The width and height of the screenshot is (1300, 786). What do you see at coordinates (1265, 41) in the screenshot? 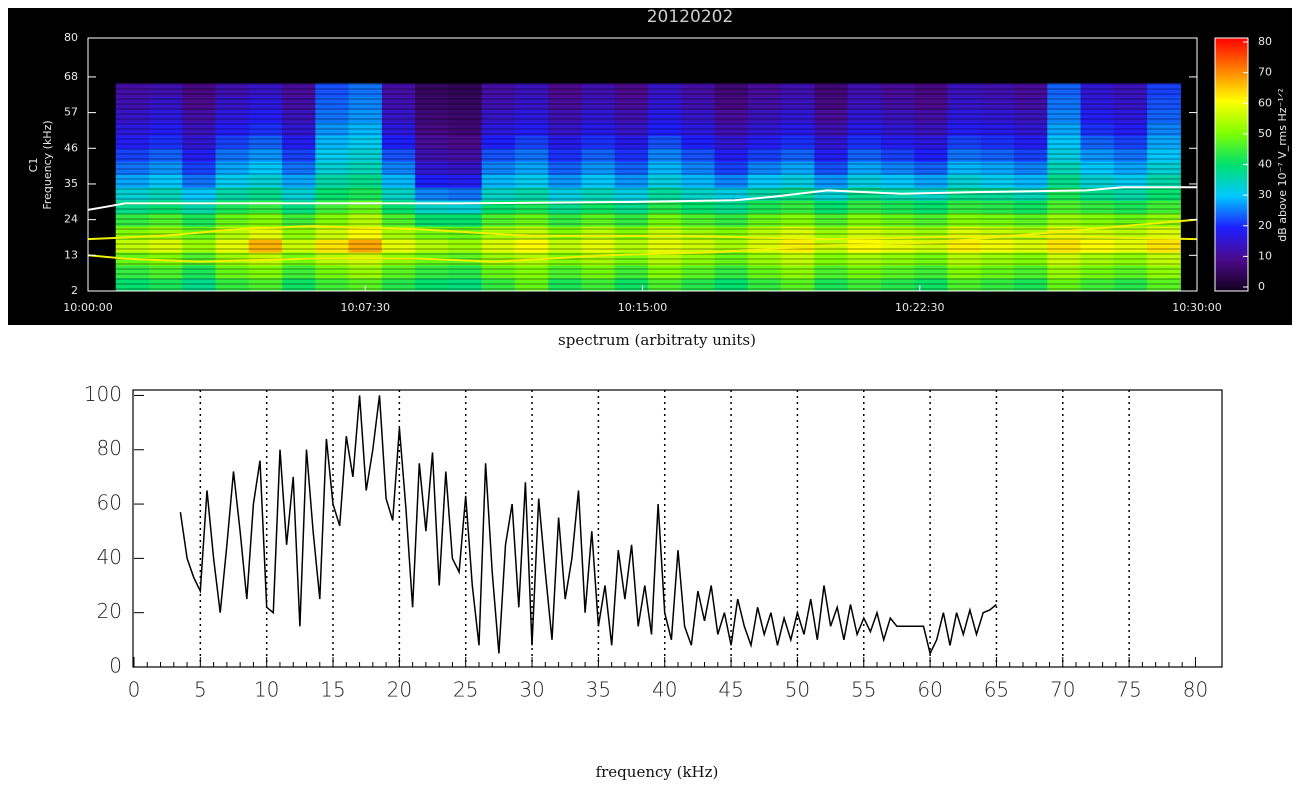
I see `colorbar-tick-label: 80` at bounding box center [1265, 41].